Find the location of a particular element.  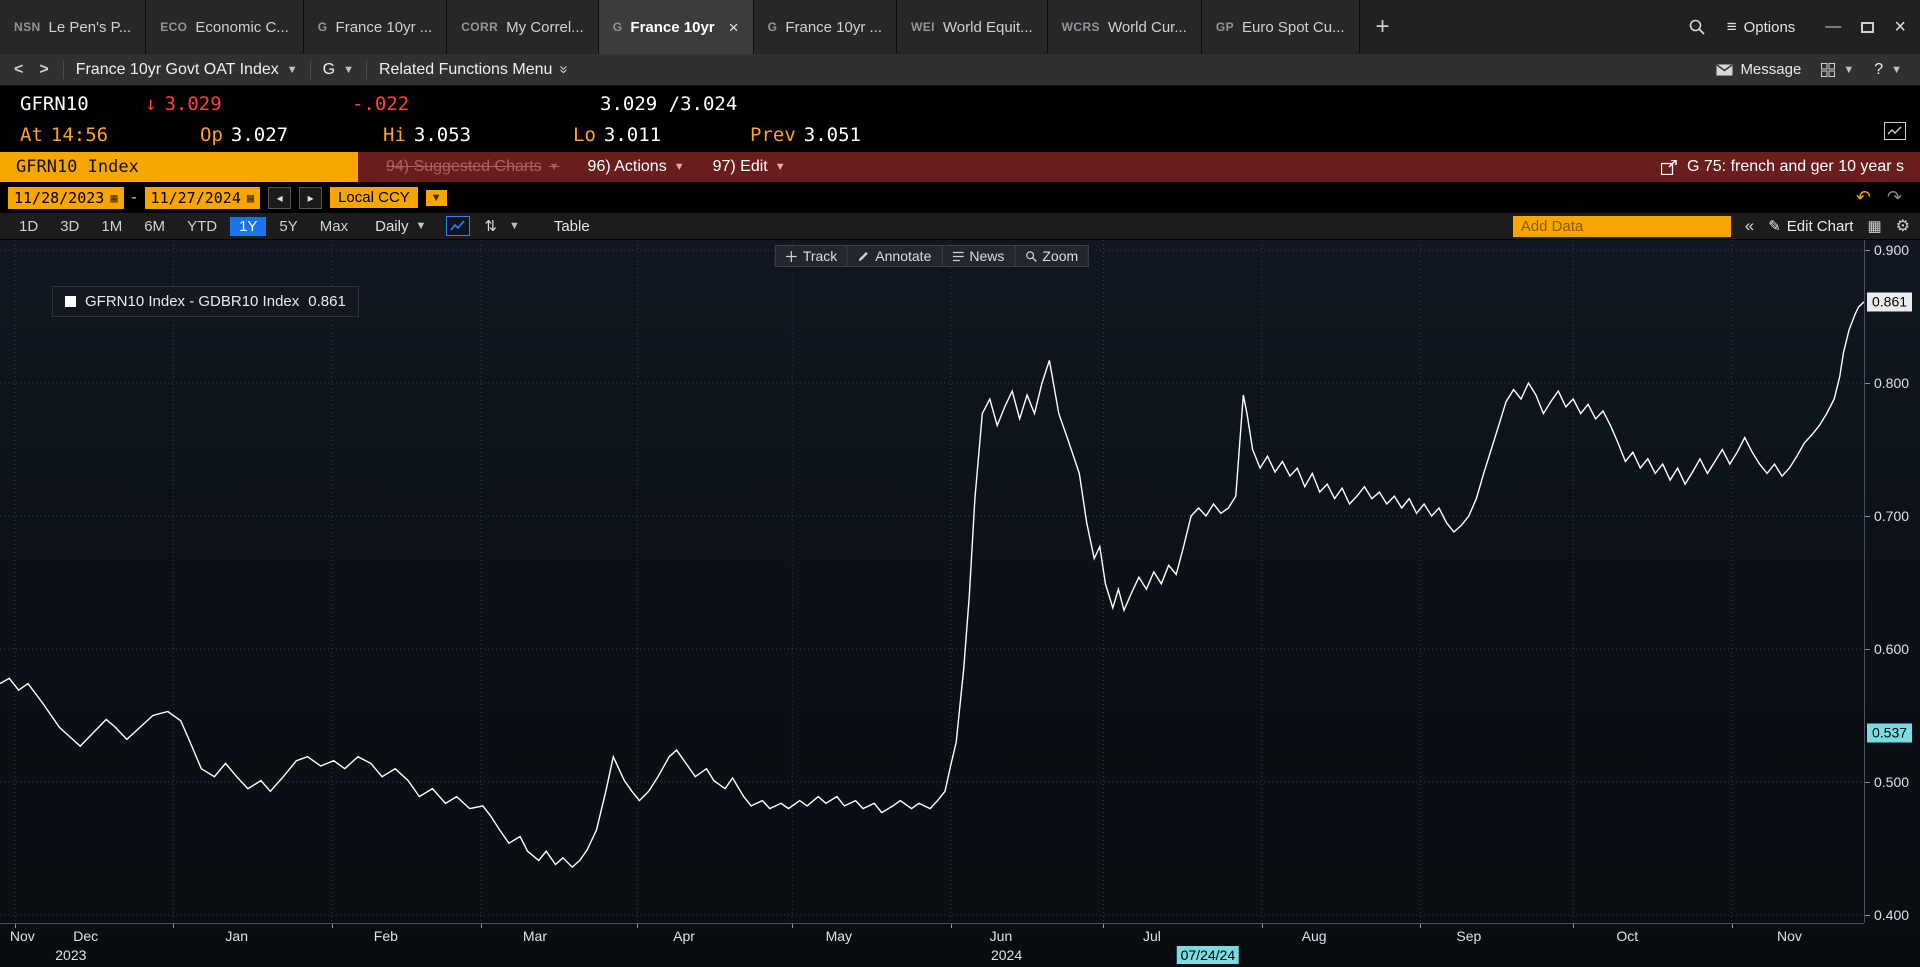

shift-range-forward-button: ▸ is located at coordinates (311, 197).